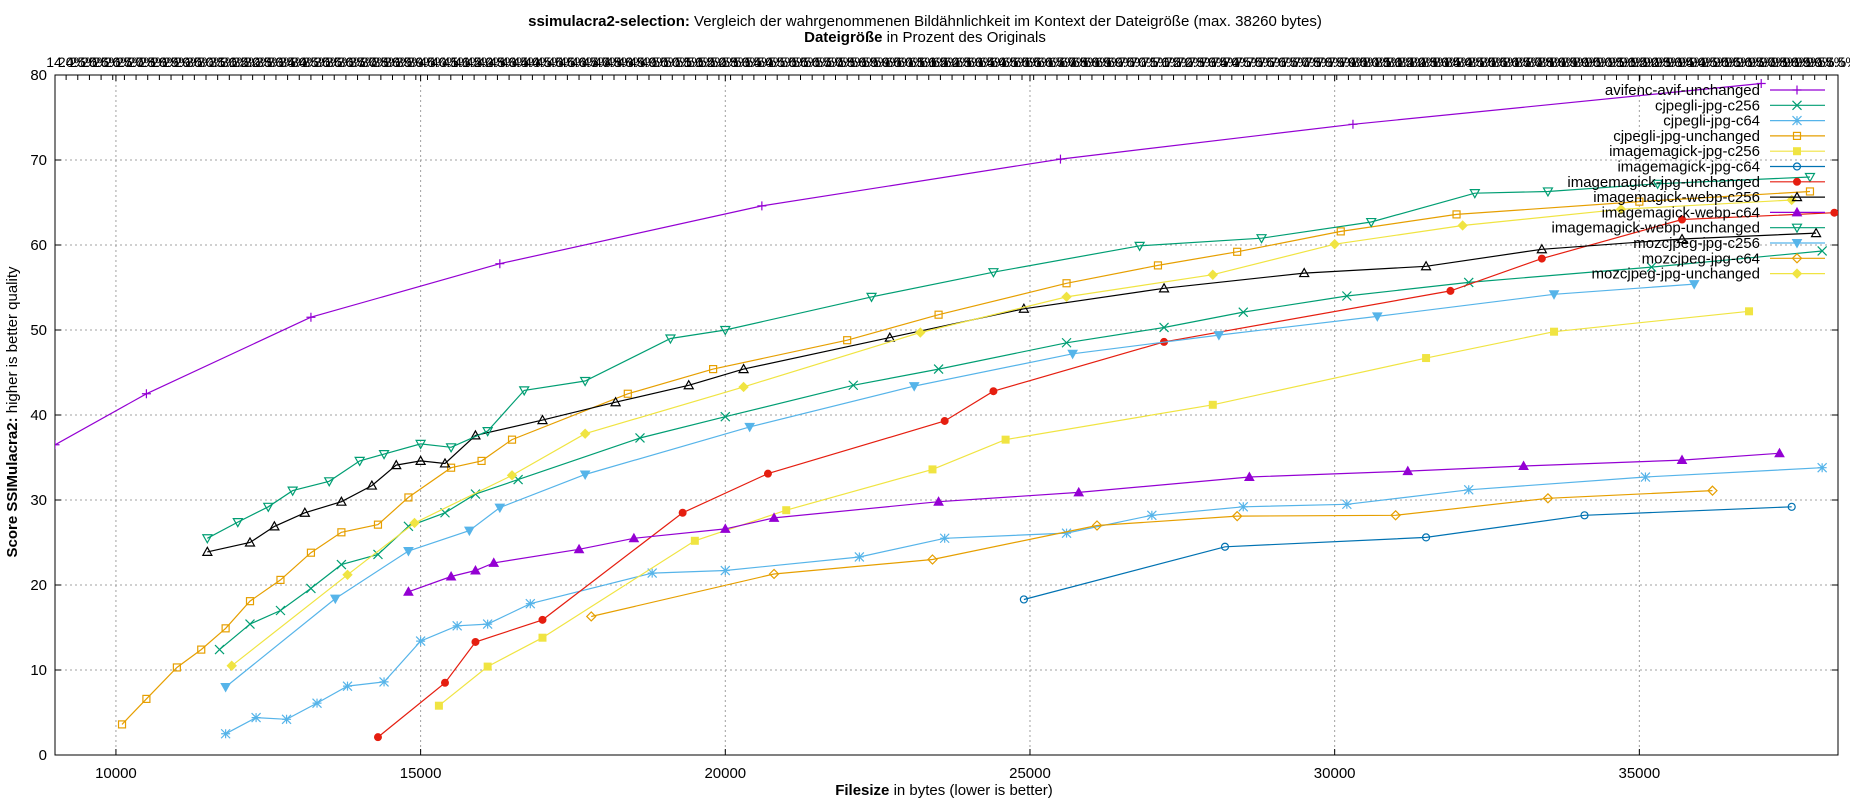 The width and height of the screenshot is (1850, 805). I want to click on legend-label: cjpegli-jpg-c64, so click(1711, 121).